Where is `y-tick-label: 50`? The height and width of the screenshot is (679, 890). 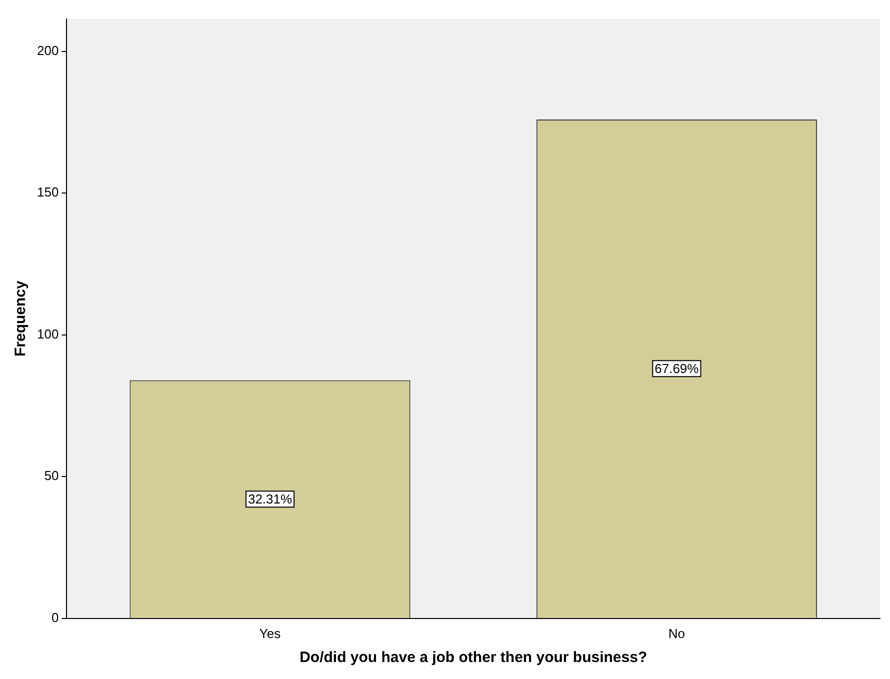 y-tick-label: 50 is located at coordinates (51, 476).